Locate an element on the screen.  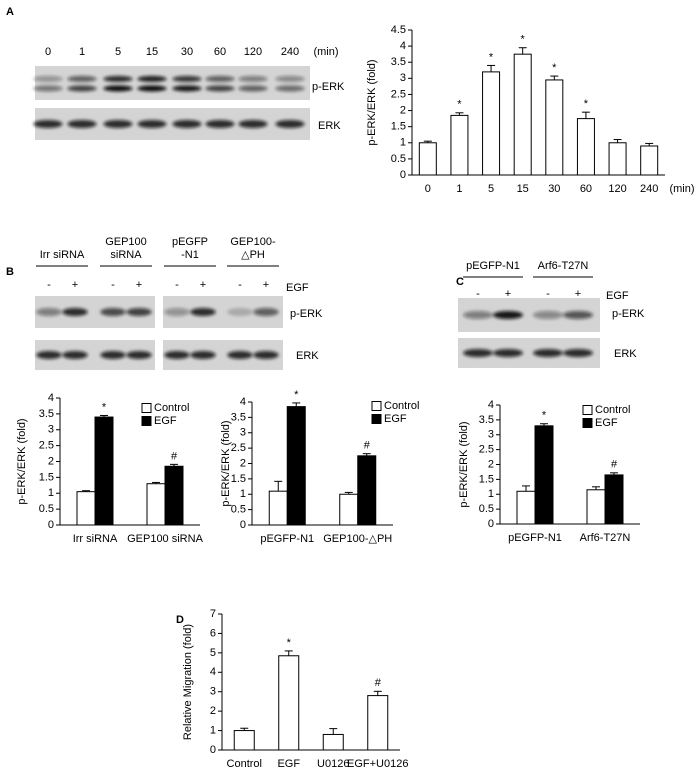
group-label: GEP100 is located at coordinates (126, 242).